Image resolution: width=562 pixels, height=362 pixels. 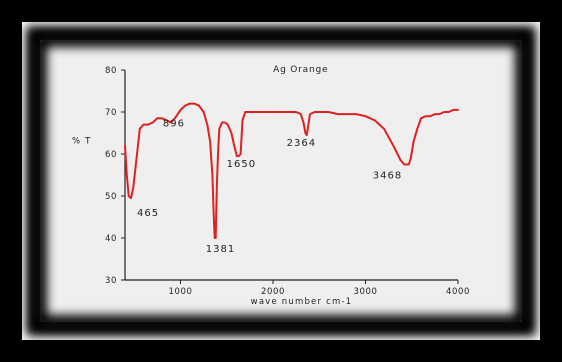 I want to click on x-tick-label: 2000, so click(x=273, y=292).